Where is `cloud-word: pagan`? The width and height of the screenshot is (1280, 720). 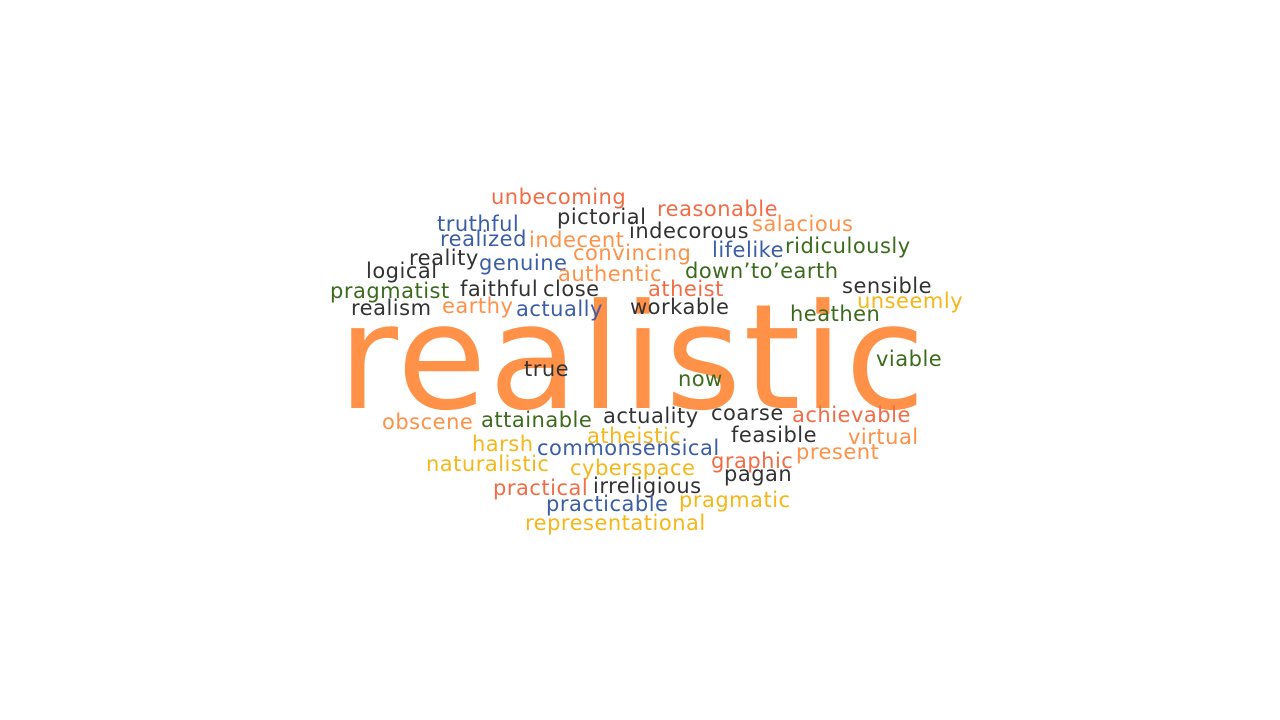
cloud-word: pagan is located at coordinates (758, 474).